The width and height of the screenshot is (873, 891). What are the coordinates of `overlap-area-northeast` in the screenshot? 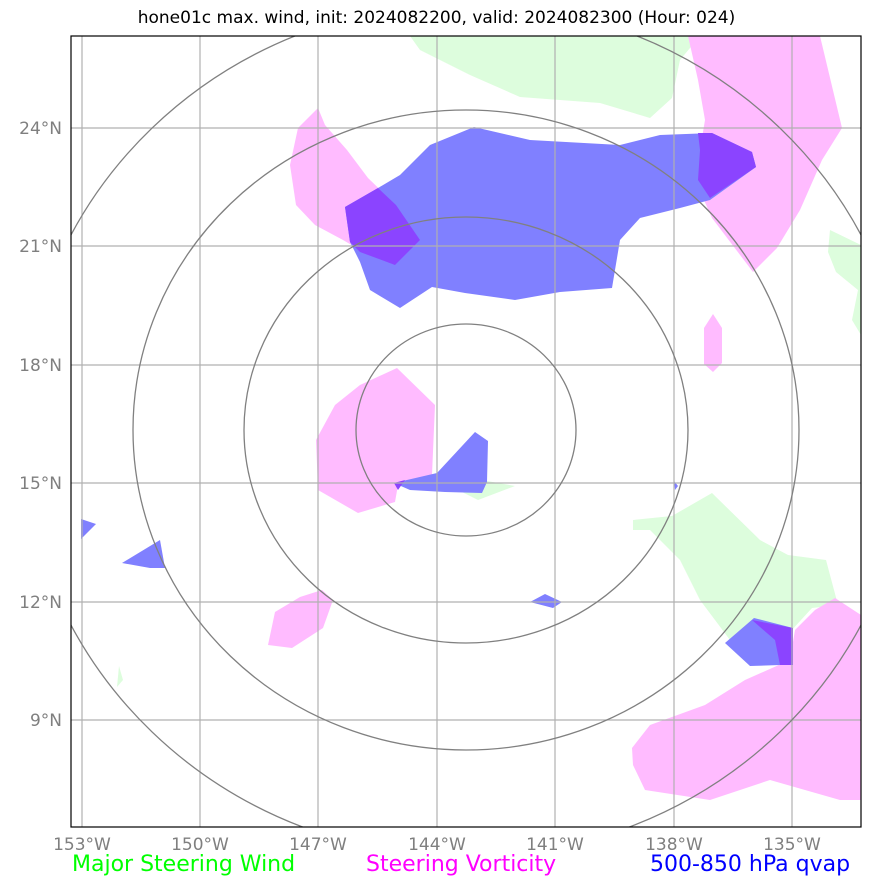 It's located at (727, 165).